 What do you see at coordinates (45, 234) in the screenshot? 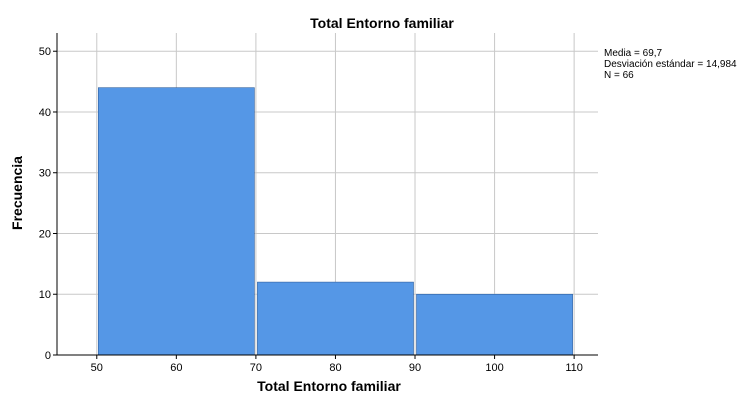
I see `y-tick-label-20: 20` at bounding box center [45, 234].